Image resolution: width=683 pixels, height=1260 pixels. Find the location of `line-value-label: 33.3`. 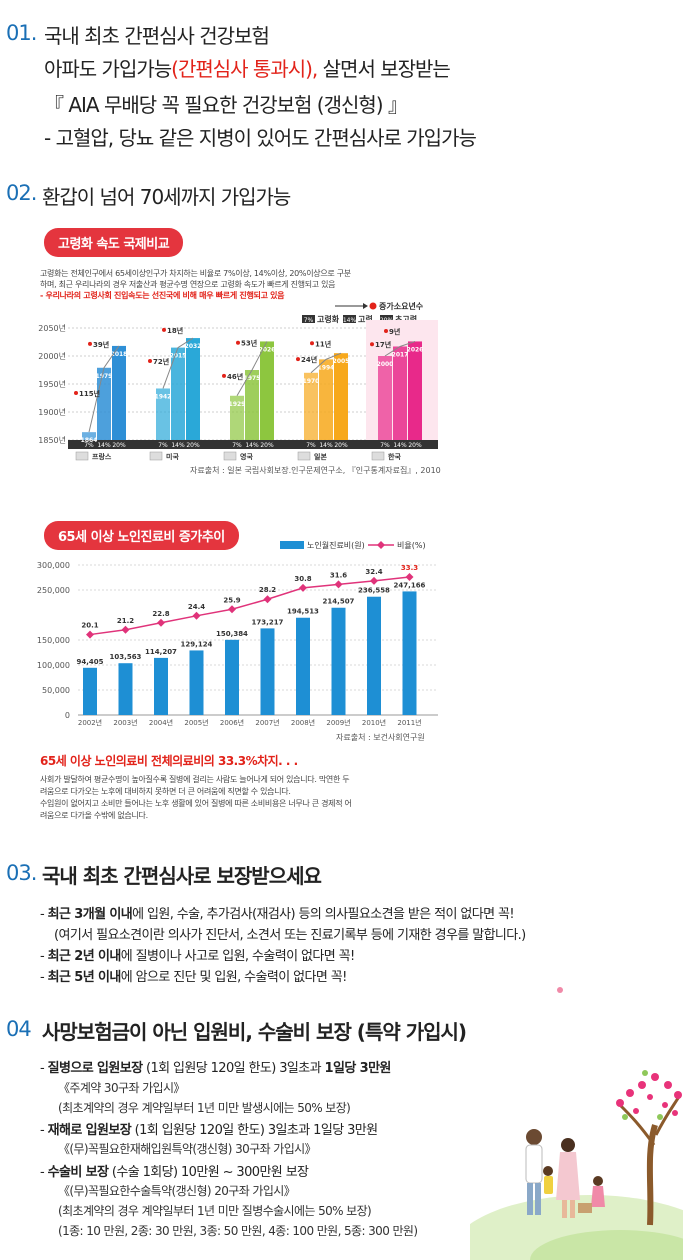

line-value-label: 33.3 is located at coordinates (409, 568).